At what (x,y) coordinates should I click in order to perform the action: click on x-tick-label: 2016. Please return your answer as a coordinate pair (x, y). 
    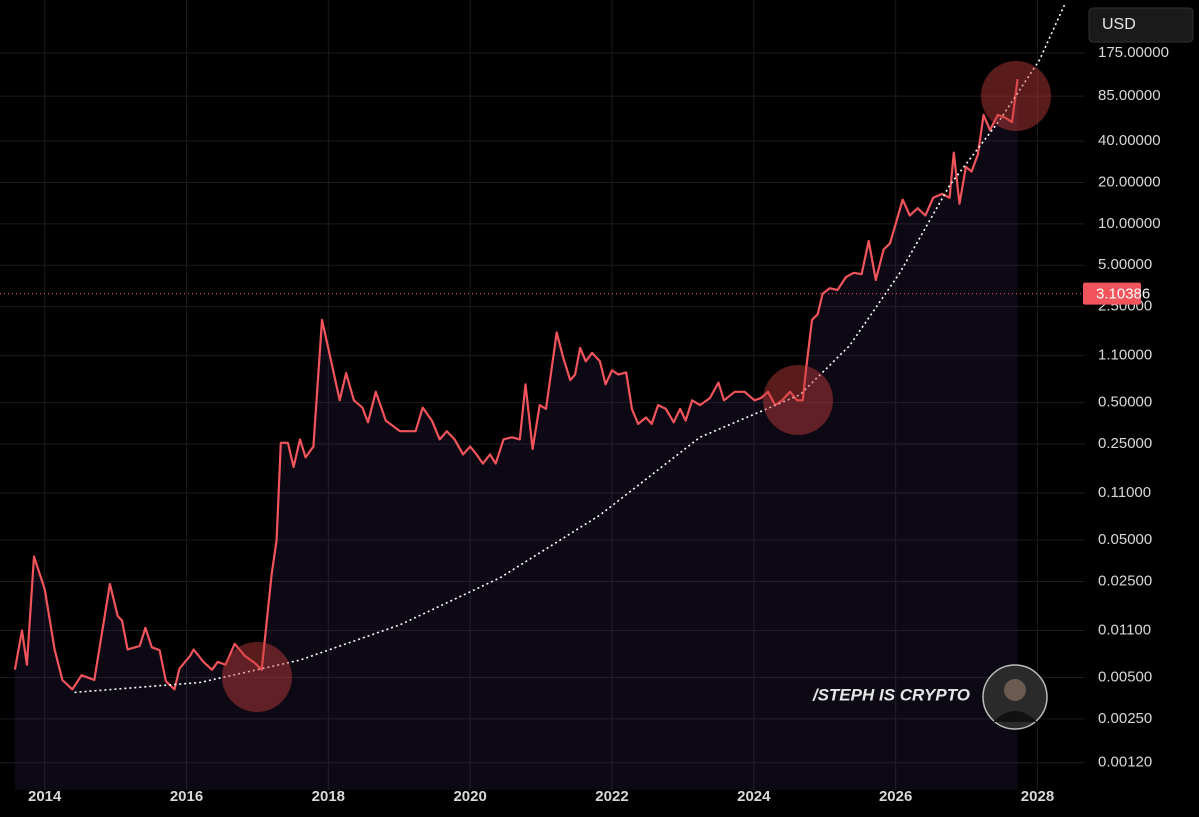
    Looking at the image, I should click on (186, 796).